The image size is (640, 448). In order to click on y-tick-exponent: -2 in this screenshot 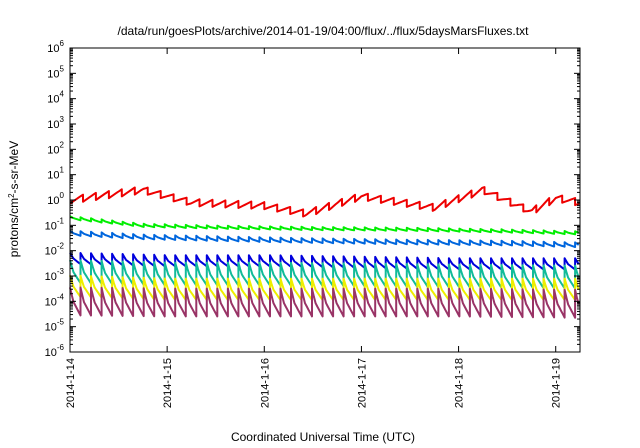, I will do `click(61, 246)`.